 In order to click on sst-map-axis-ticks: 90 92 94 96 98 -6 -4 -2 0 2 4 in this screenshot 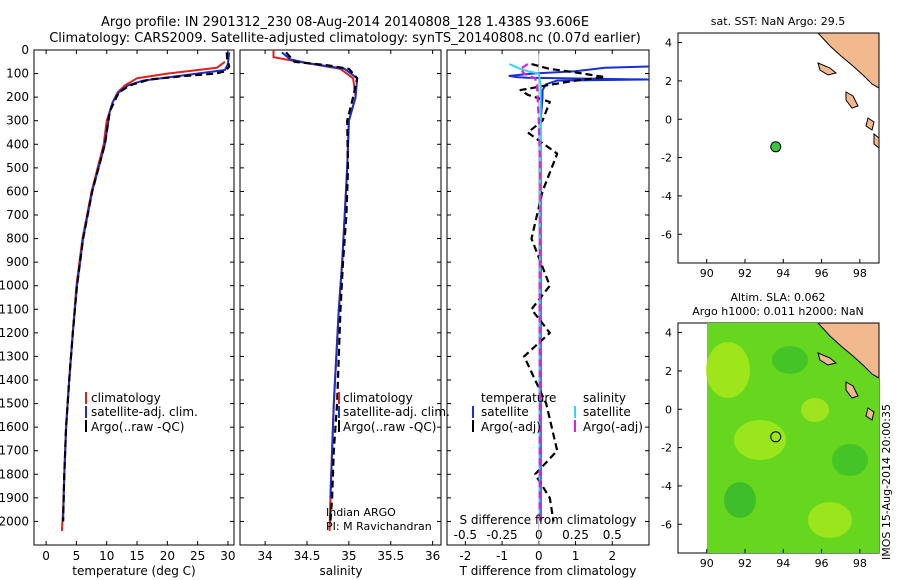, I will do `click(764, 158)`.